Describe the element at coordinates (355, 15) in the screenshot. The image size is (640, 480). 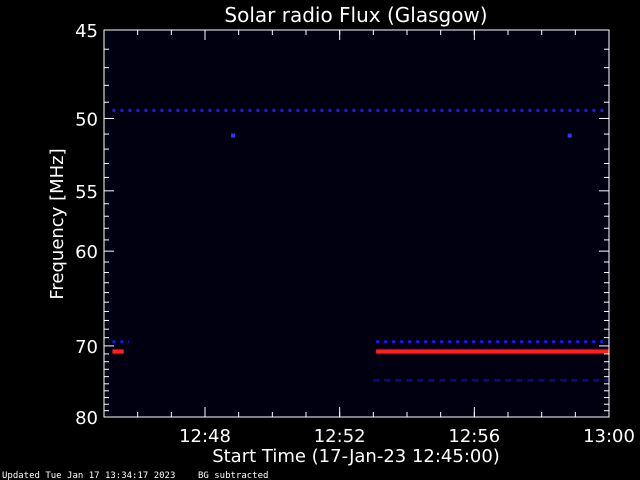
I see `chart-title: Solar radio Flux (Glasgow)` at that location.